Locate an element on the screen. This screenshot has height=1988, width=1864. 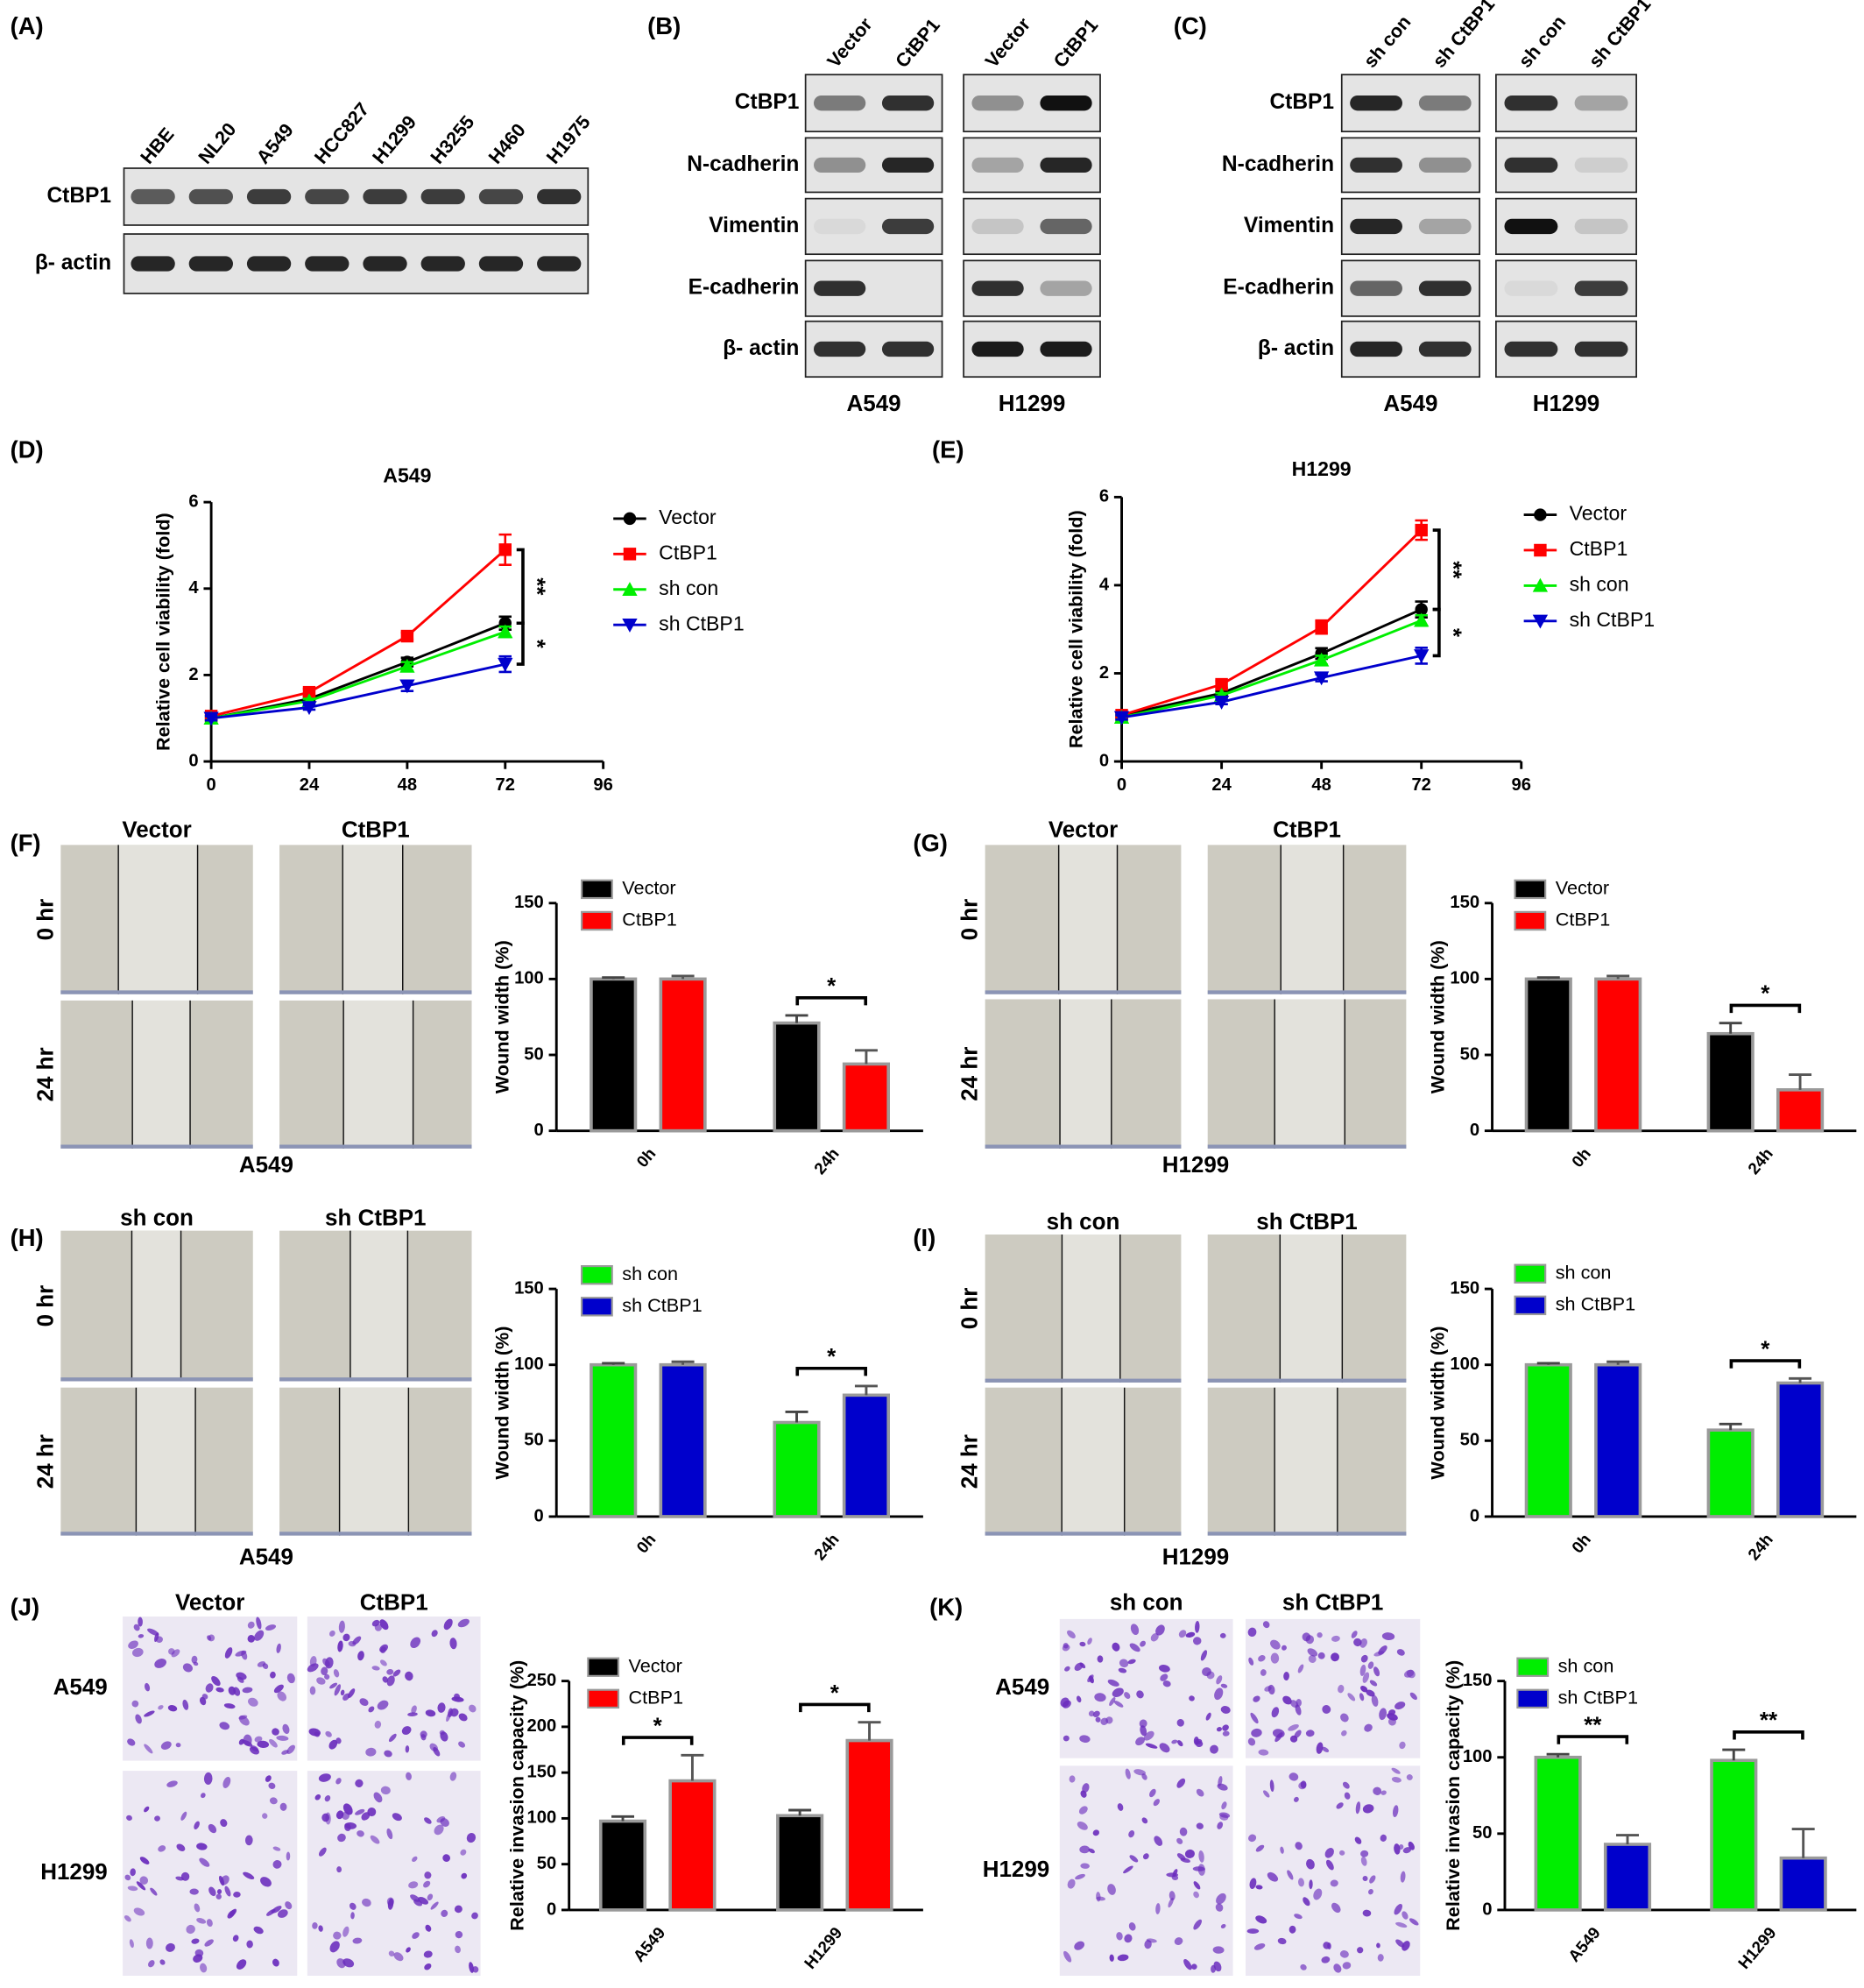
column-label: sh con is located at coordinates (1083, 1221).